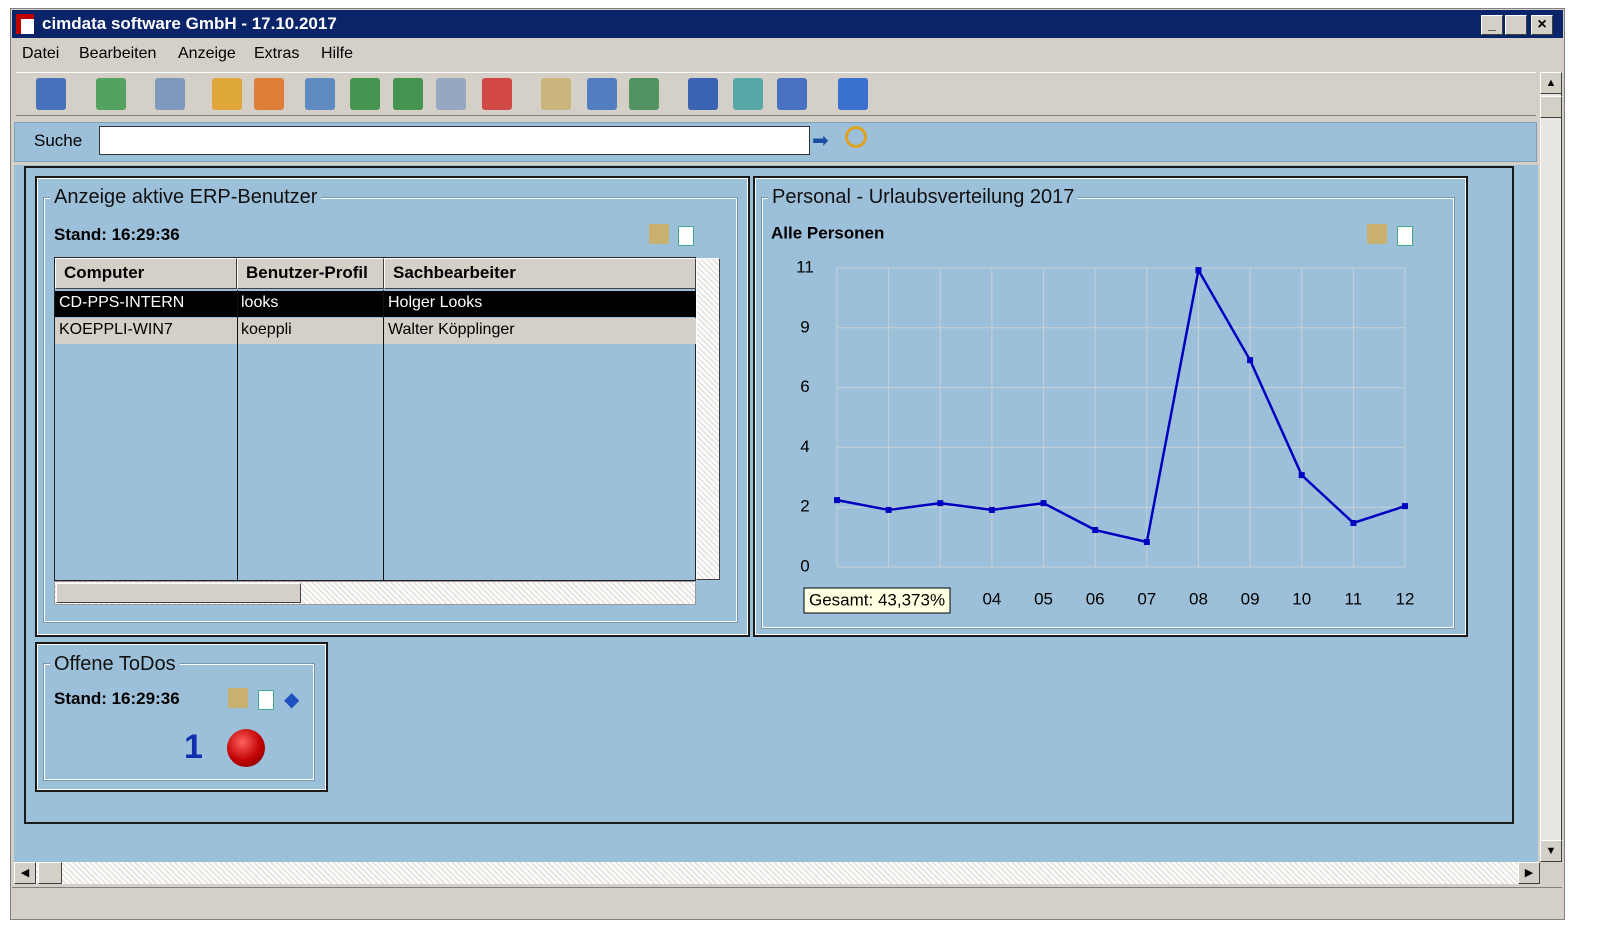  I want to click on window-title: cimdata software GmbH - 17.10.2017, so click(189, 23).